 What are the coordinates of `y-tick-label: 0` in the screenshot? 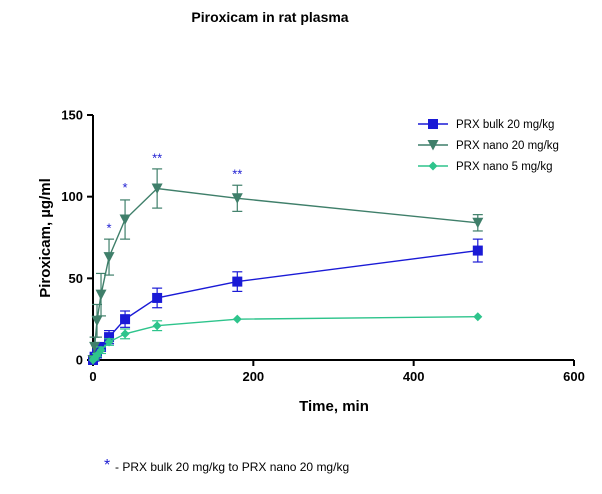 It's located at (79, 360).